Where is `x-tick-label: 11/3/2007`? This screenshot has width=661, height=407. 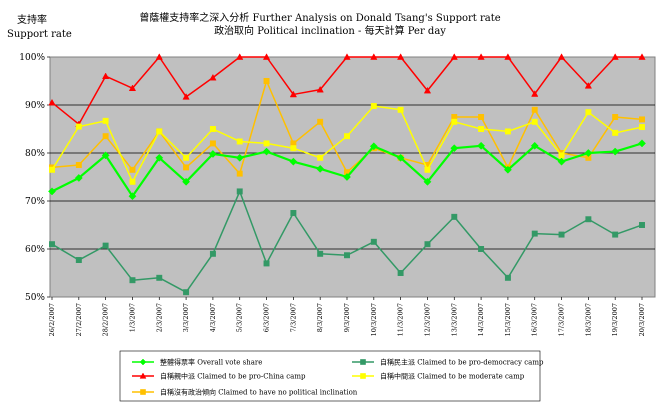
x-tick-label: 11/3/2007 is located at coordinates (401, 319).